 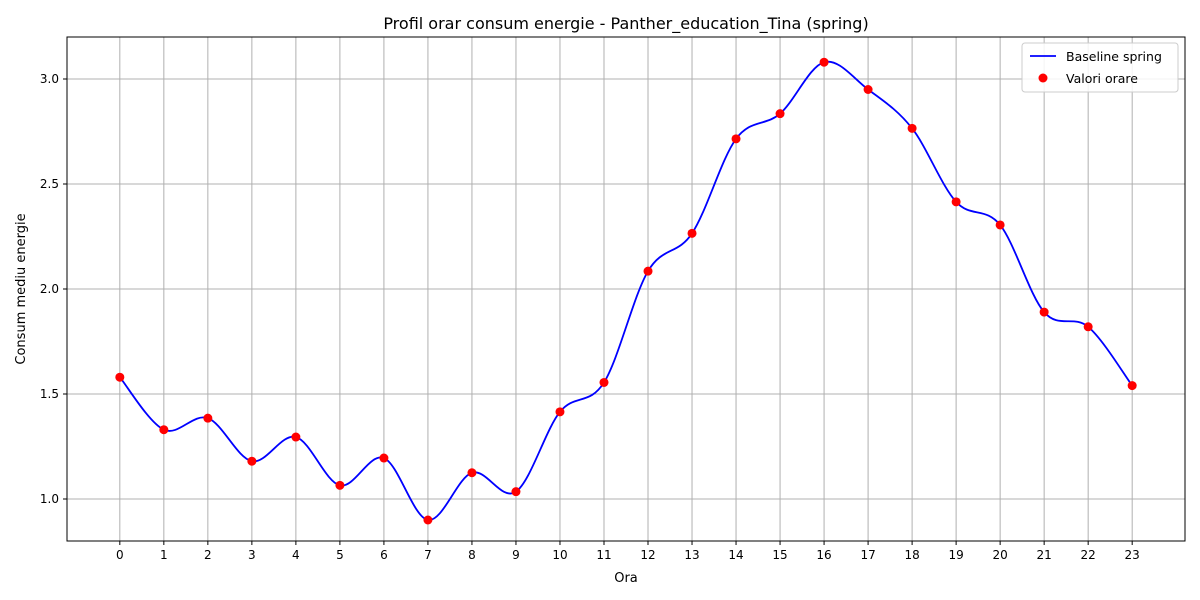 What do you see at coordinates (296, 555) in the screenshot?
I see `x-tick-label: 4` at bounding box center [296, 555].